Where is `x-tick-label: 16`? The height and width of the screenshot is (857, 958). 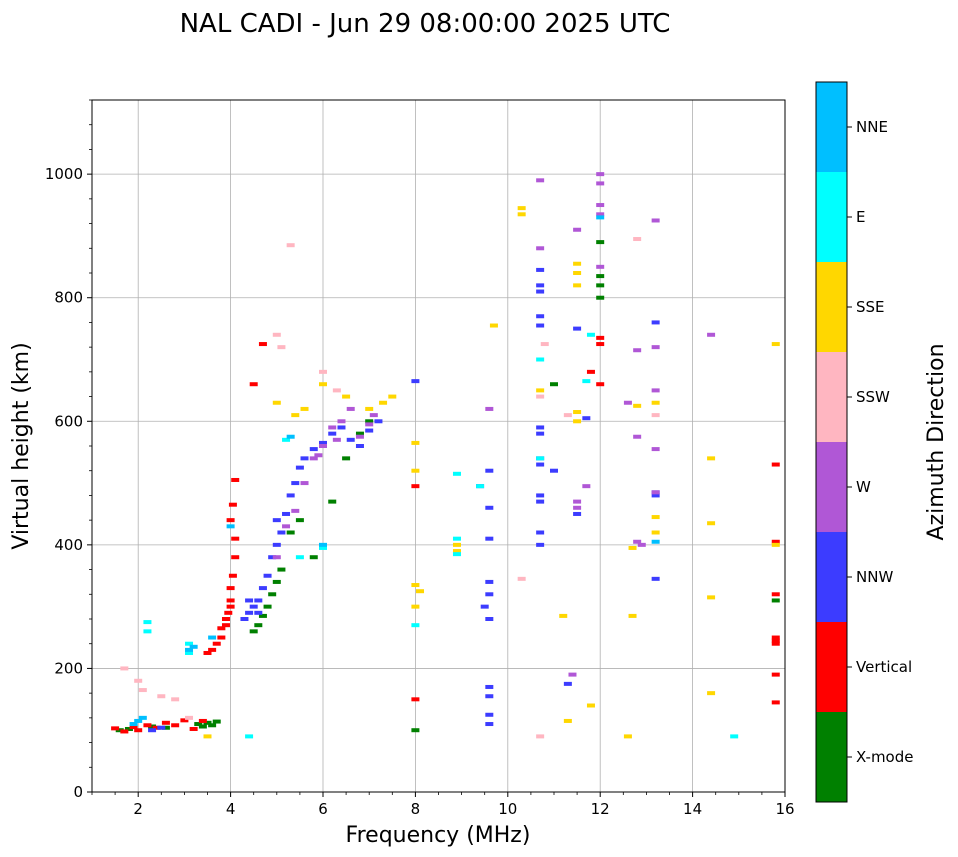
x-tick-label: 16 is located at coordinates (784, 809).